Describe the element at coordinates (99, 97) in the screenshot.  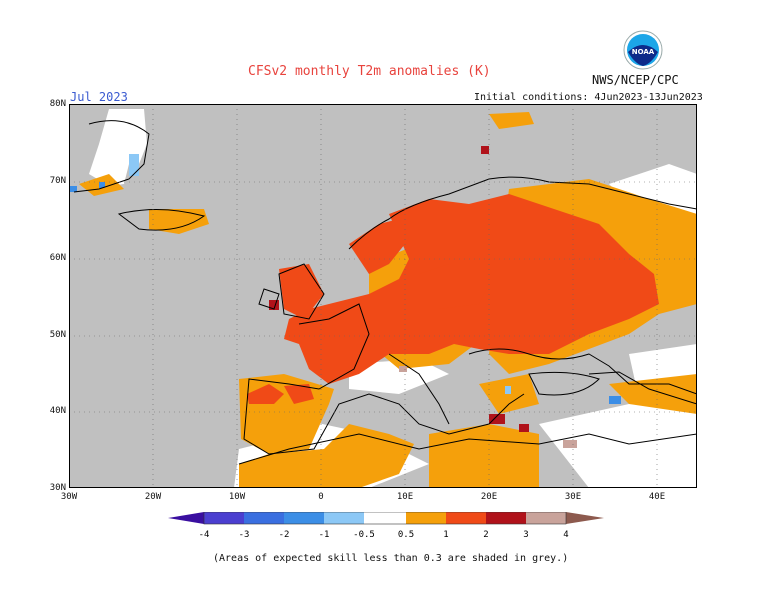
I see `forecast-month: Jul 2023` at that location.